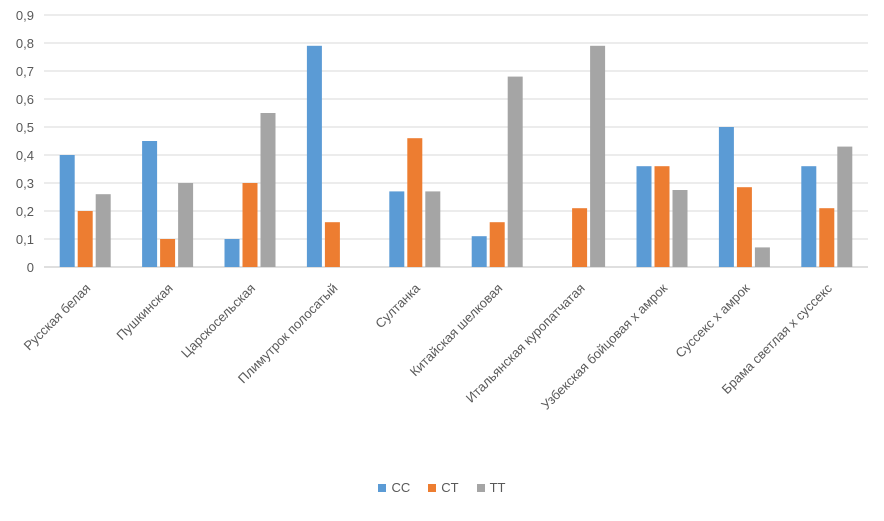  What do you see at coordinates (25, 211) in the screenshot?
I see `y-tick-label: 0,2` at bounding box center [25, 211].